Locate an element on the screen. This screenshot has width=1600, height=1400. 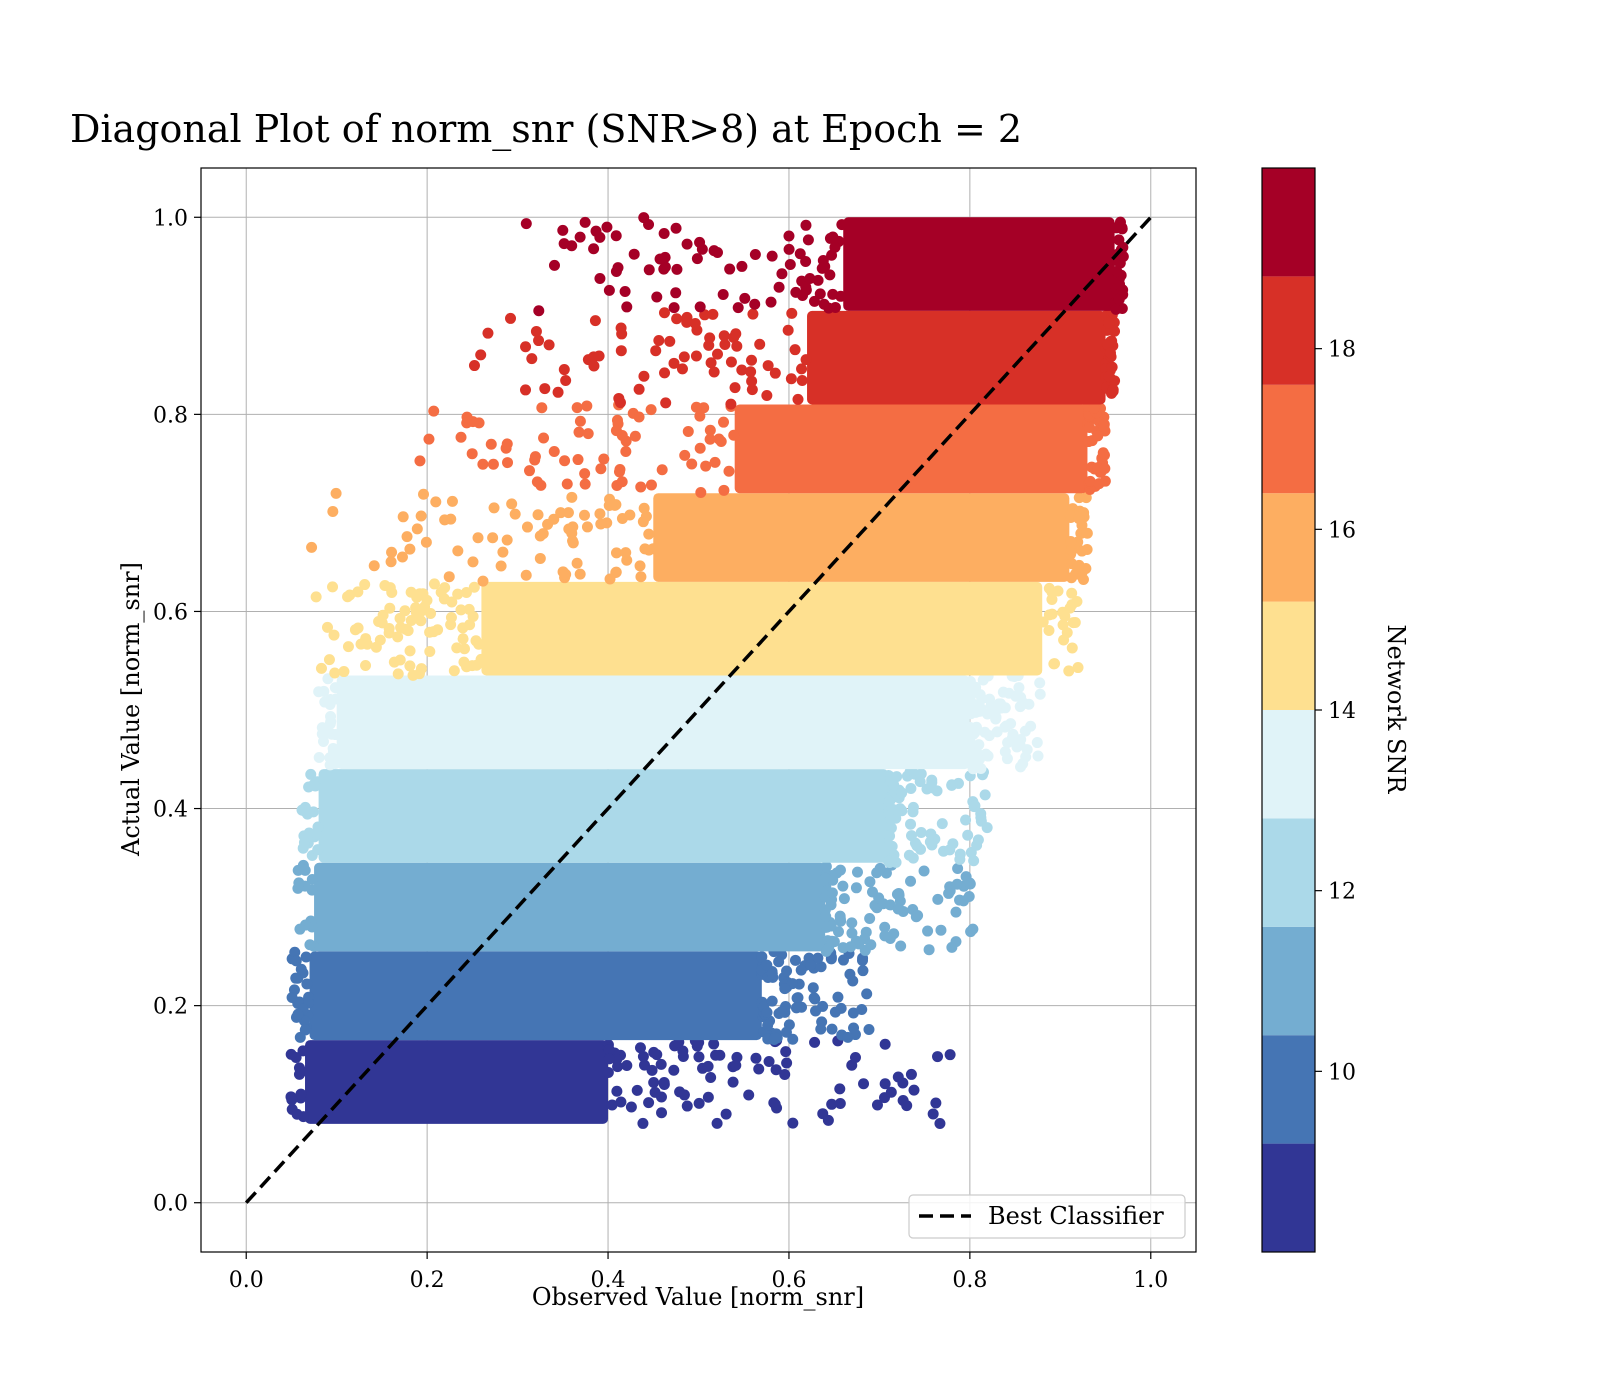
x-axis-ticks: 0.0 0.2 0.4 0.6 0.8 1.0 is located at coordinates (698, 1272).